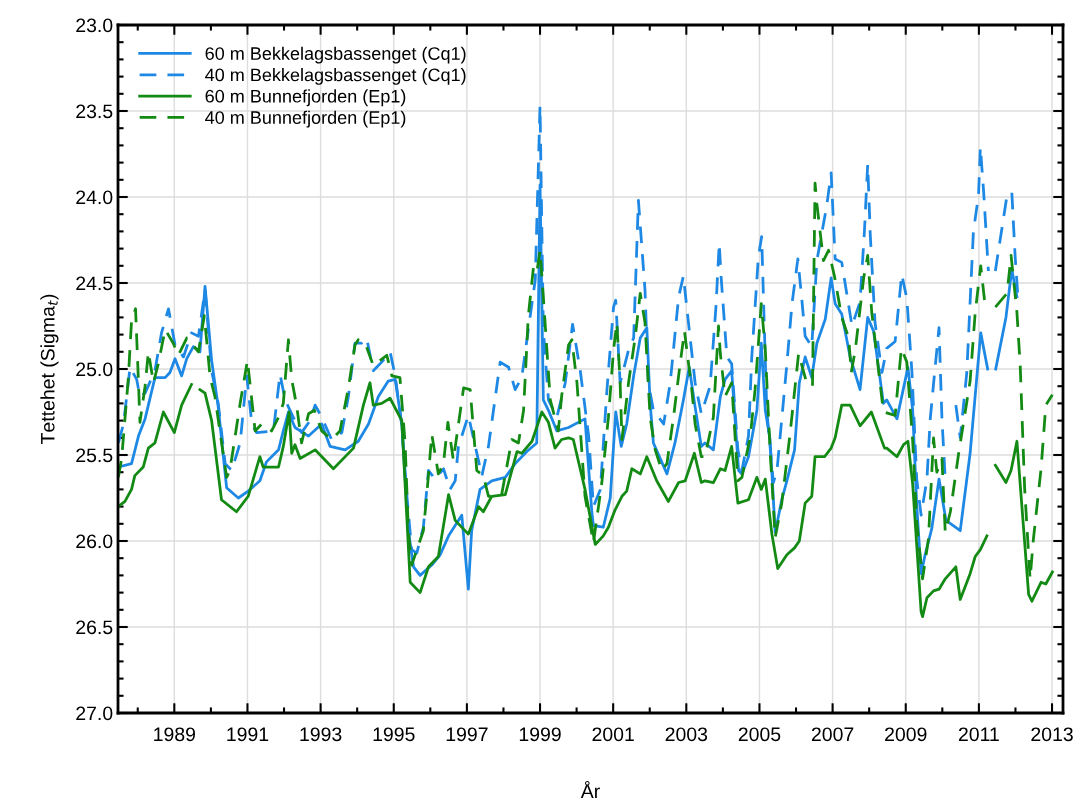 The height and width of the screenshot is (805, 1081). I want to click on x-tick-label: 2005, so click(759, 734).